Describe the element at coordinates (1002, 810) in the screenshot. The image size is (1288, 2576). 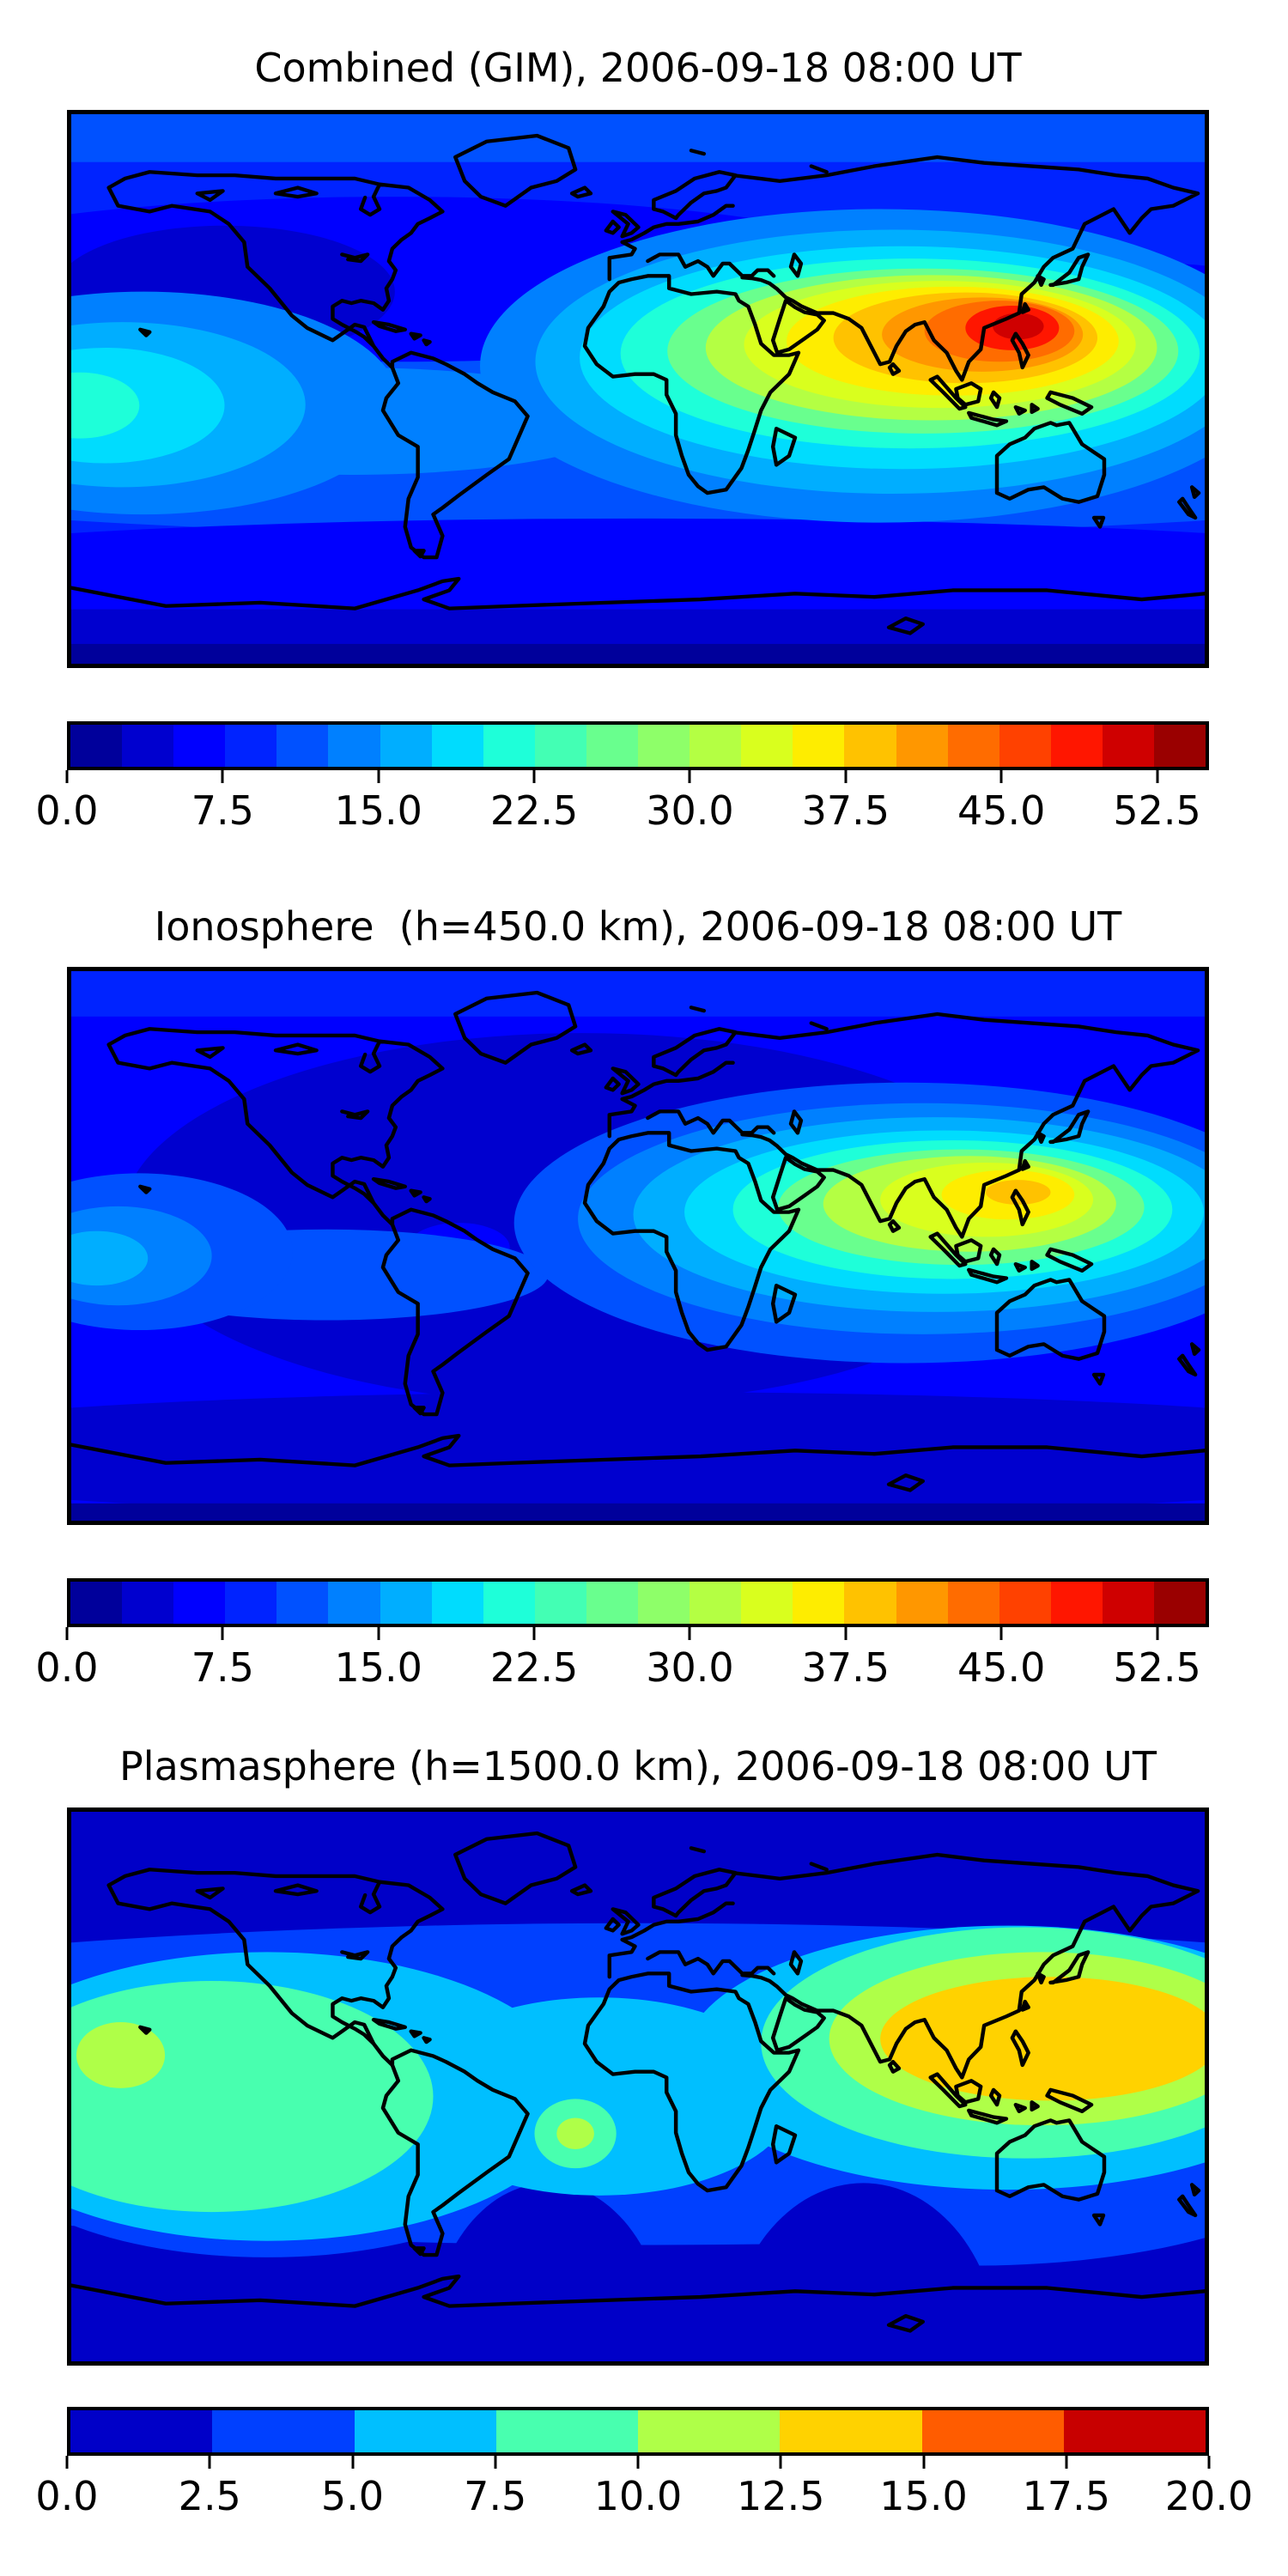
I see `colorbar-tick-label: 45.0` at that location.